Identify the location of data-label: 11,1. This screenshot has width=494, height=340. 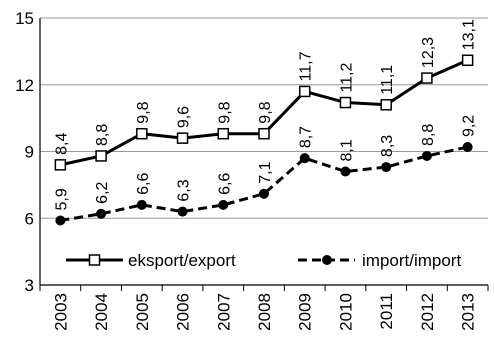
(387, 80).